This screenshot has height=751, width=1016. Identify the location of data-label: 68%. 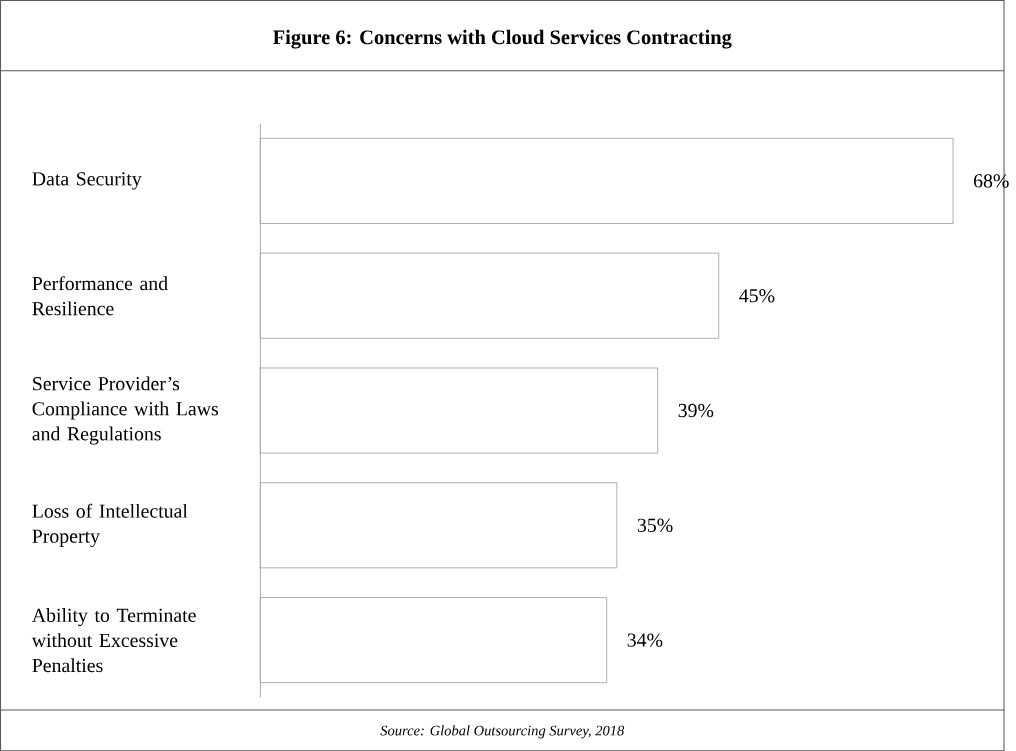
(991, 181).